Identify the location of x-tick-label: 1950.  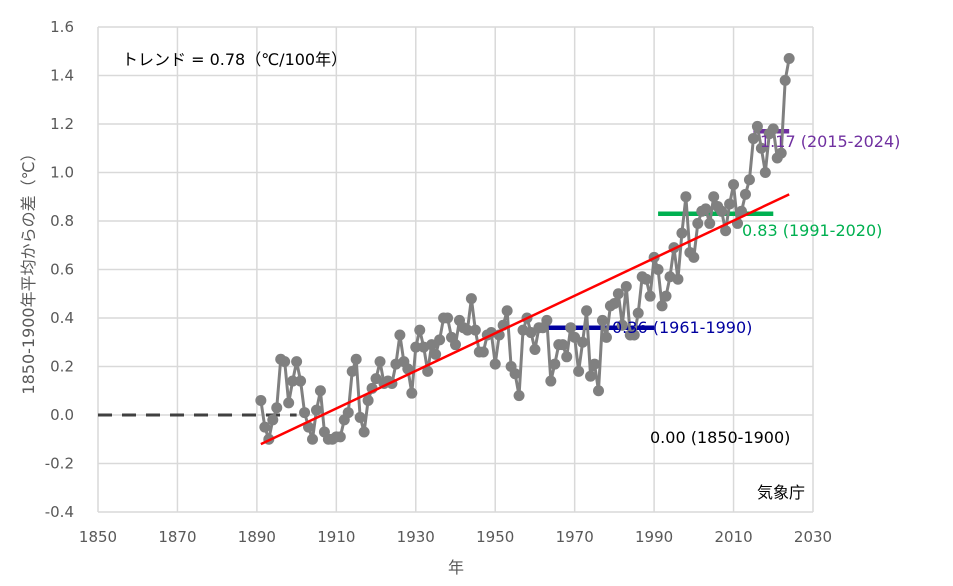
(495, 537).